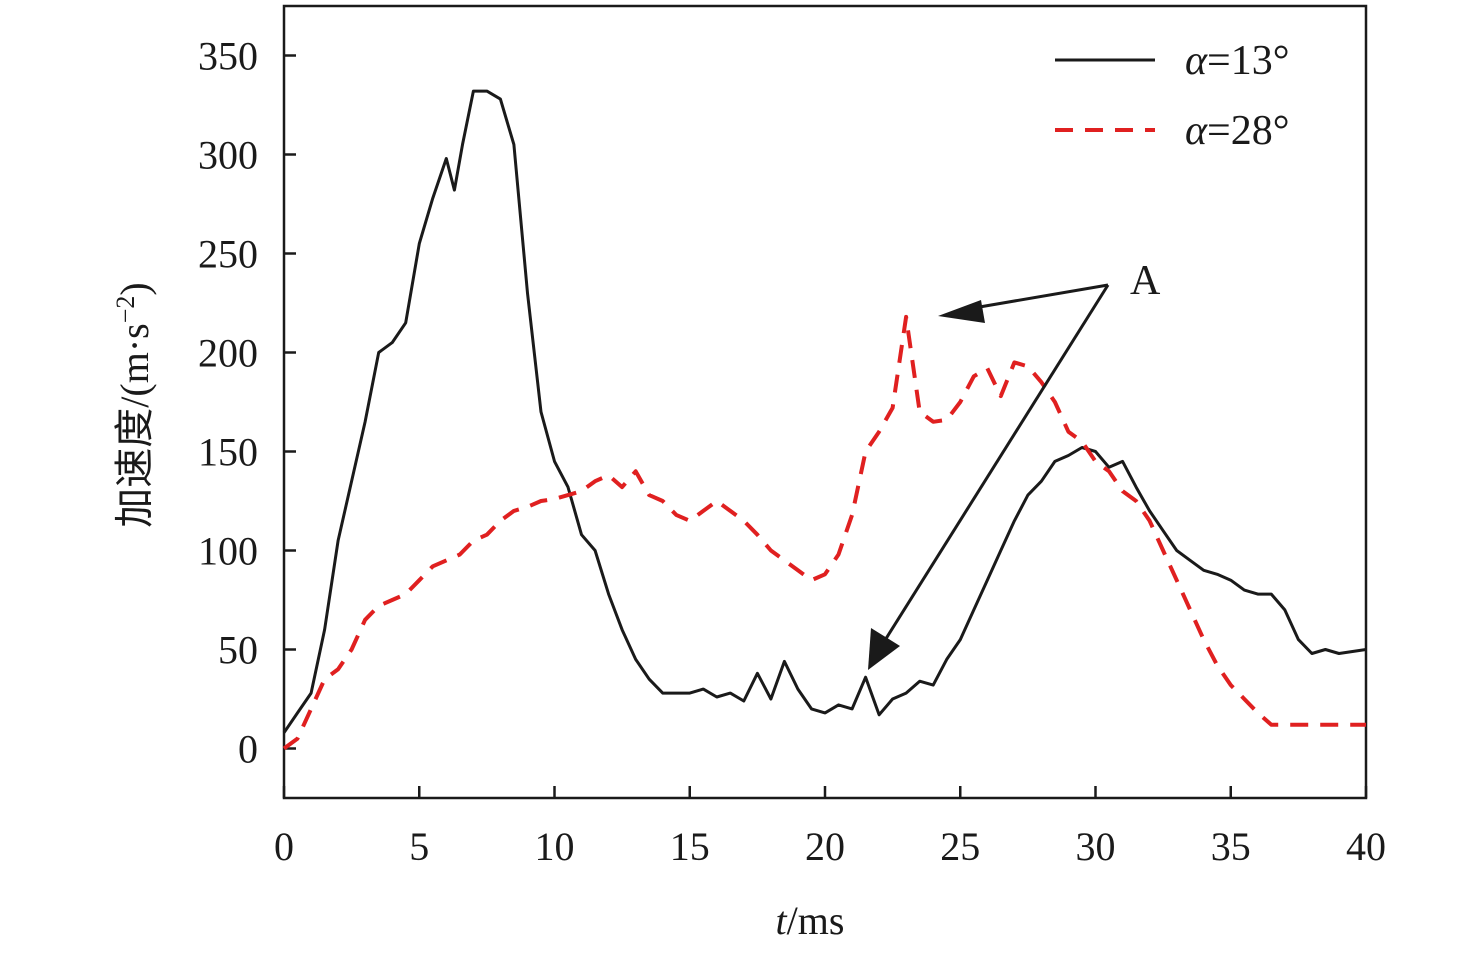 This screenshot has width=1476, height=959. What do you see at coordinates (1248, 61) in the screenshot?
I see `legend-label-alpha-13-rest: =13°` at bounding box center [1248, 61].